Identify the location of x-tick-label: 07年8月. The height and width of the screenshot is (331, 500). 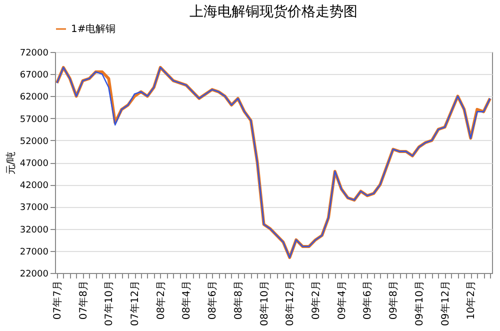
(83, 300).